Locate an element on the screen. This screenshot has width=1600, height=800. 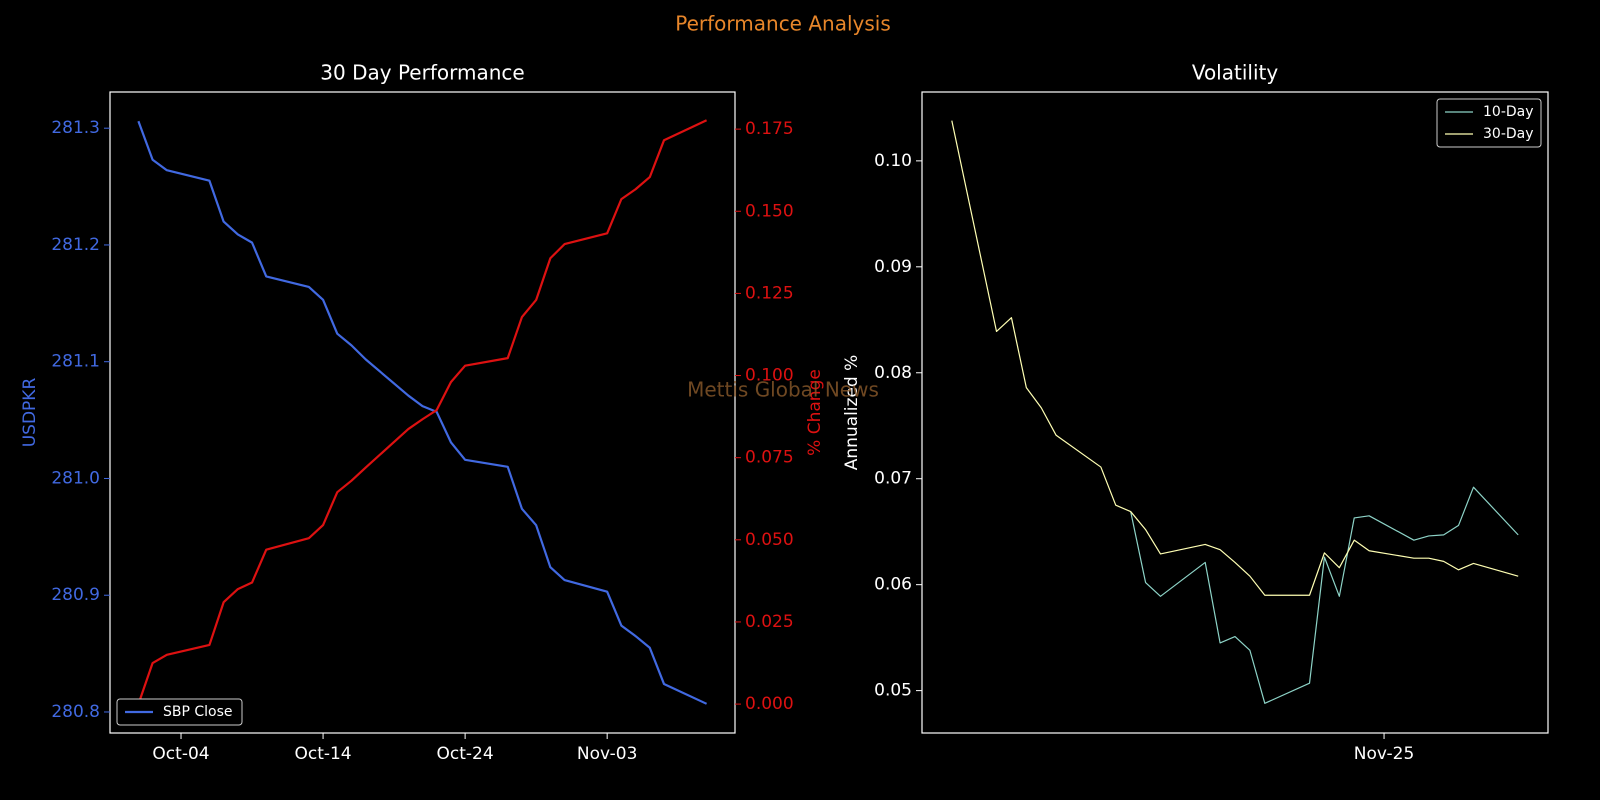
y-tick-label: 0.09 is located at coordinates (893, 267).